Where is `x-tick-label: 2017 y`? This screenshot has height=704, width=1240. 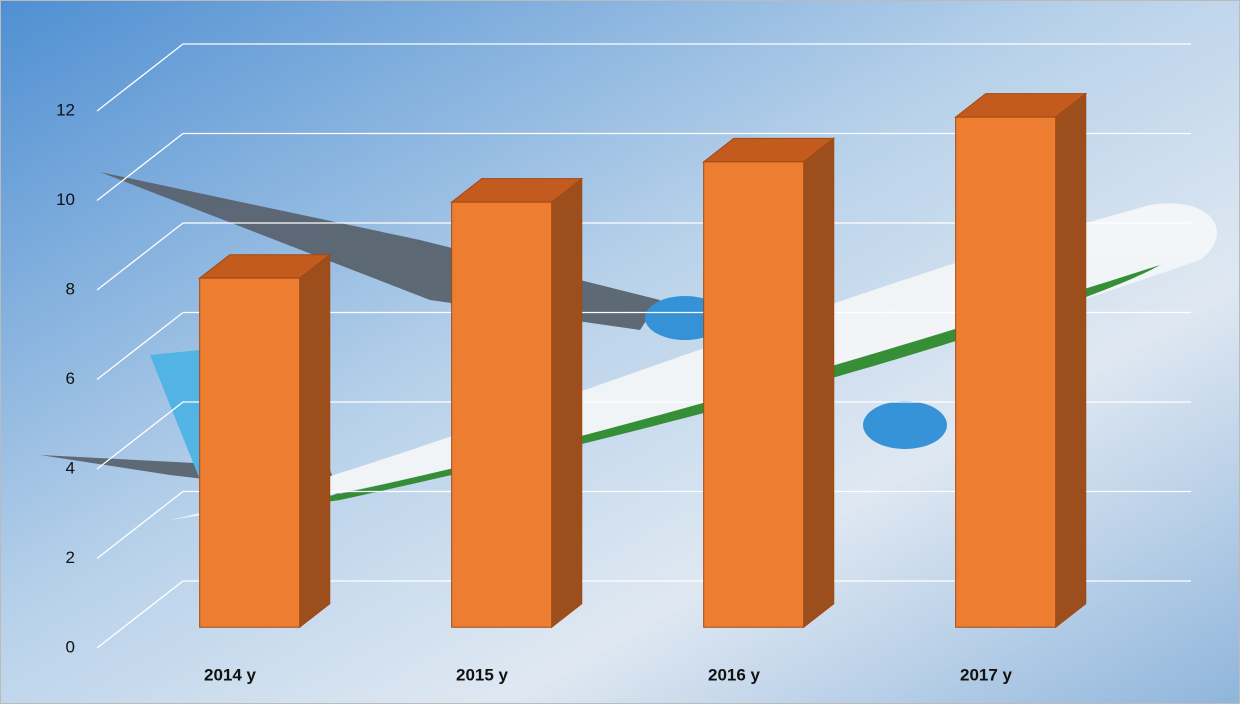
x-tick-label: 2017 y is located at coordinates (986, 674).